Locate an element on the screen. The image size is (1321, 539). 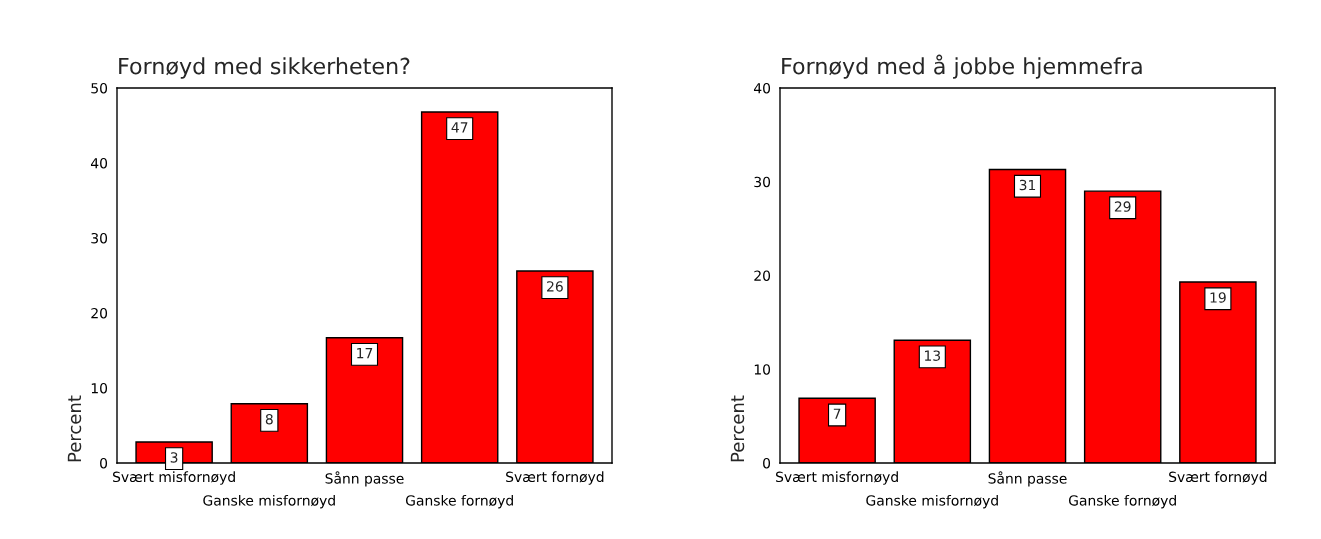
y-tick-label: 50 is located at coordinates (99, 88).